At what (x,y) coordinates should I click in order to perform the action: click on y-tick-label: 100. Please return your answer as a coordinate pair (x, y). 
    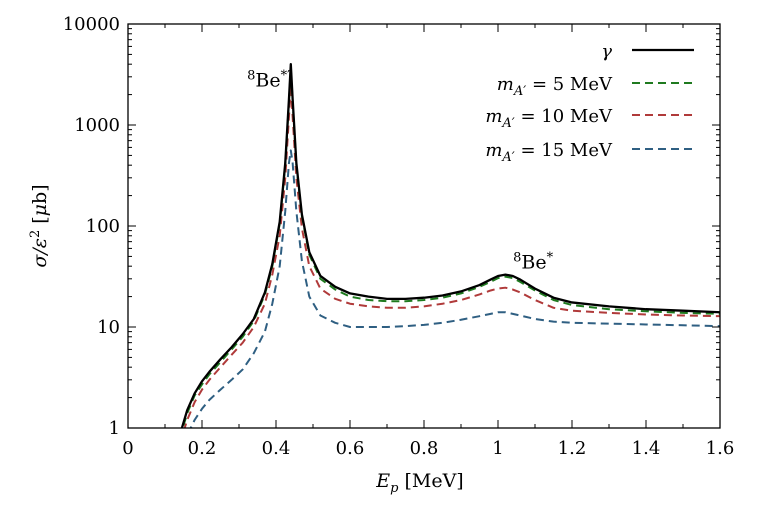
    Looking at the image, I should click on (103, 226).